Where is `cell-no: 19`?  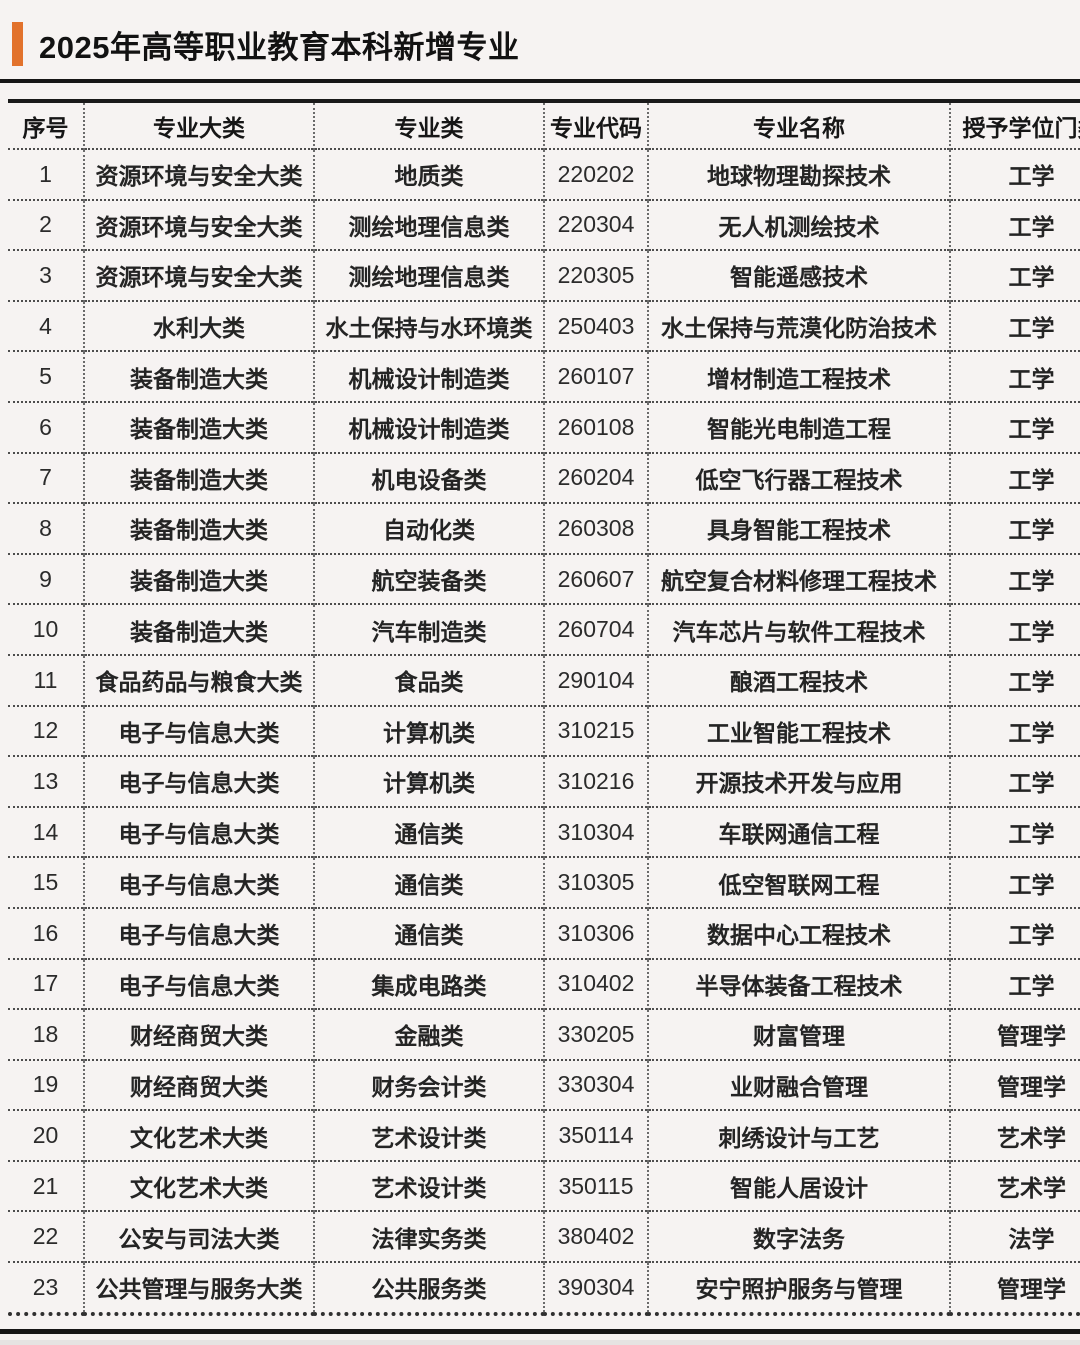 cell-no: 19 is located at coordinates (45, 1084).